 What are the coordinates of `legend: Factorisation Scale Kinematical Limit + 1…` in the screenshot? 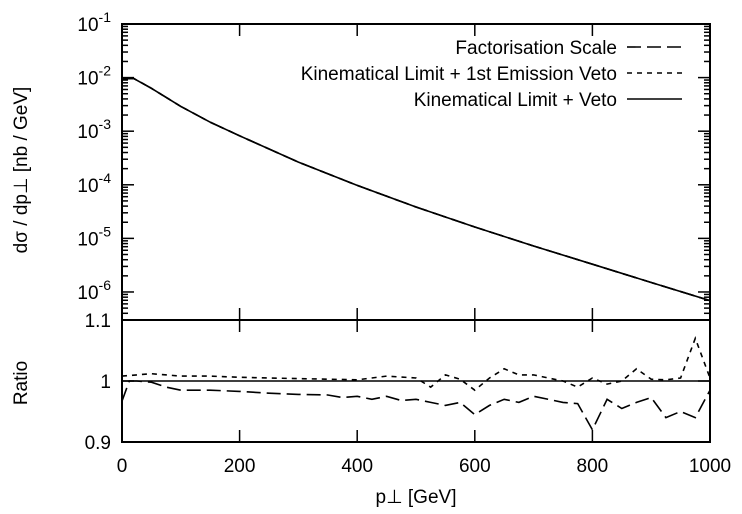 It's located at (491, 74).